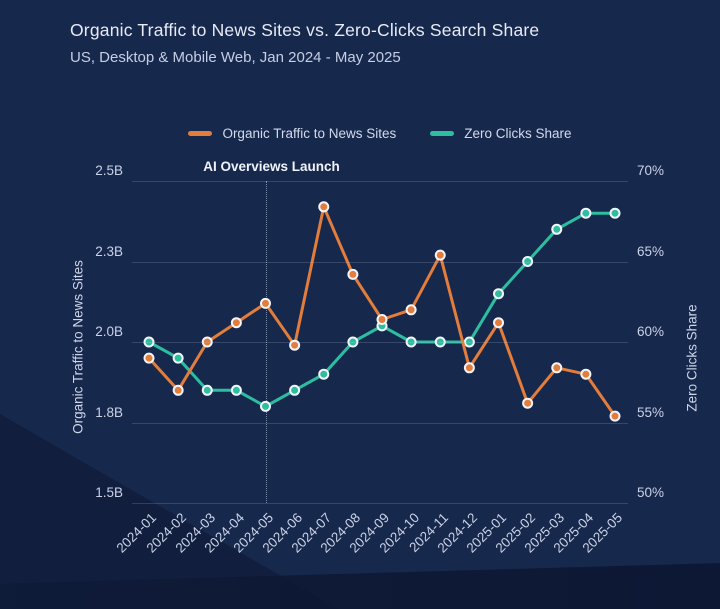 The width and height of the screenshot is (720, 609). What do you see at coordinates (109, 251) in the screenshot?
I see `left-axis-tick: 2.3B` at bounding box center [109, 251].